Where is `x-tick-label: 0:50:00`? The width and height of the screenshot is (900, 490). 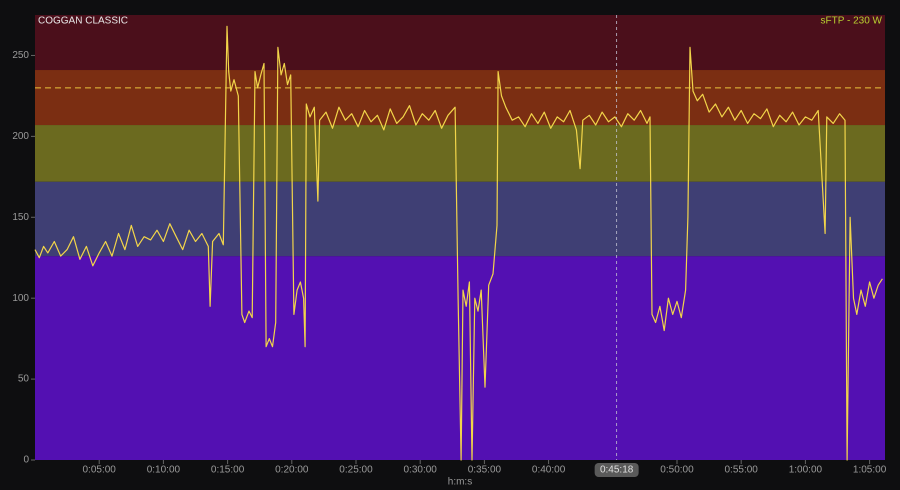
x-tick-label: 0:50:00 is located at coordinates (677, 470).